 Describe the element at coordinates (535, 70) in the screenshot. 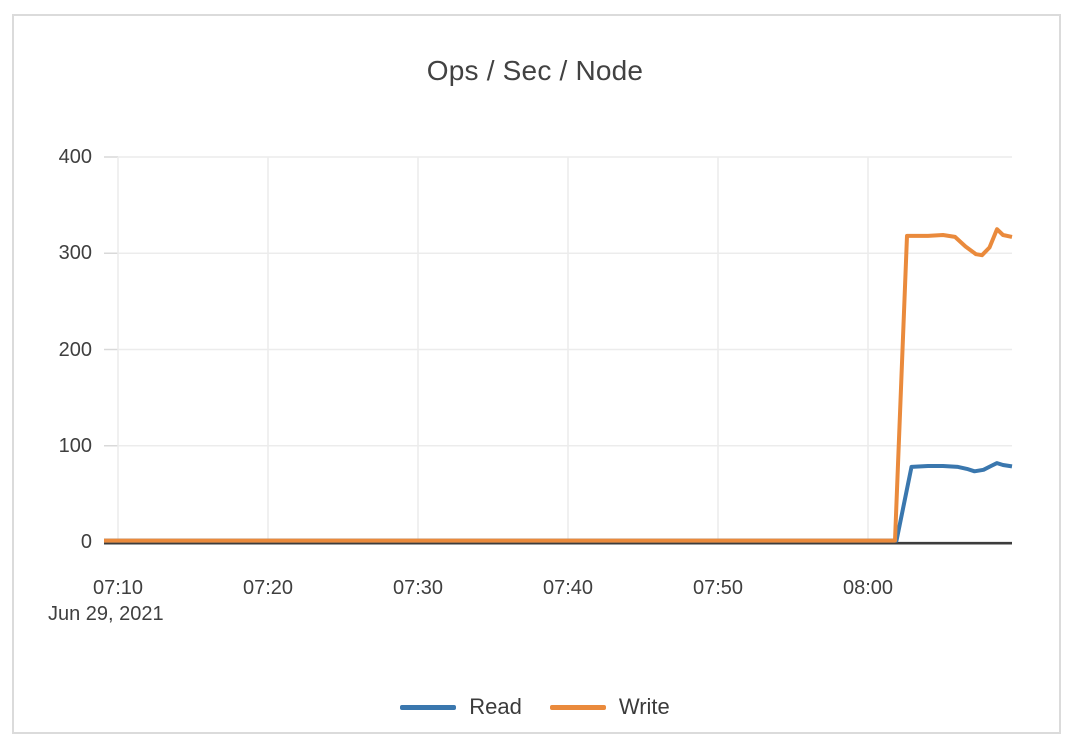

I see `chart-title: Ops / Sec / Node` at that location.